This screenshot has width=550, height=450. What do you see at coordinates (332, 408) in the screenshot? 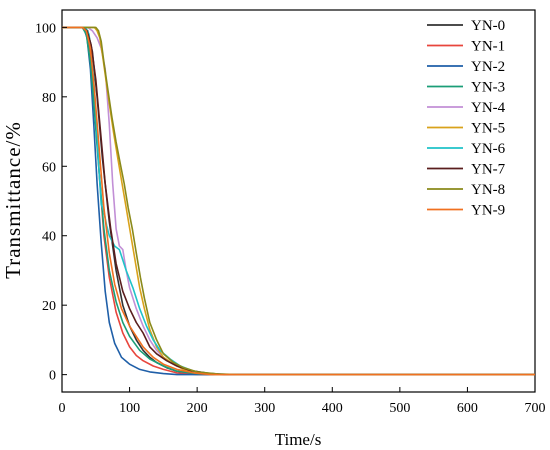
I see `x-tick-label: 400` at bounding box center [332, 408].